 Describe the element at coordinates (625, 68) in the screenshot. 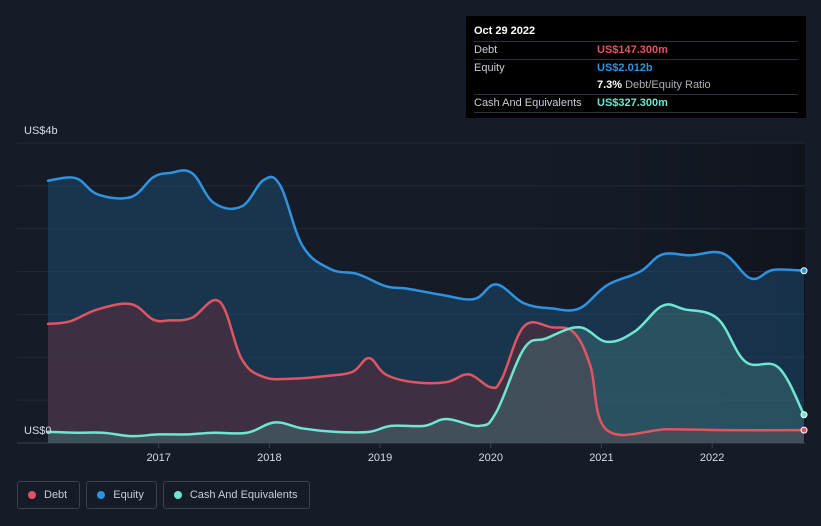

I see `tooltip-equity-value: US$2.012b` at that location.